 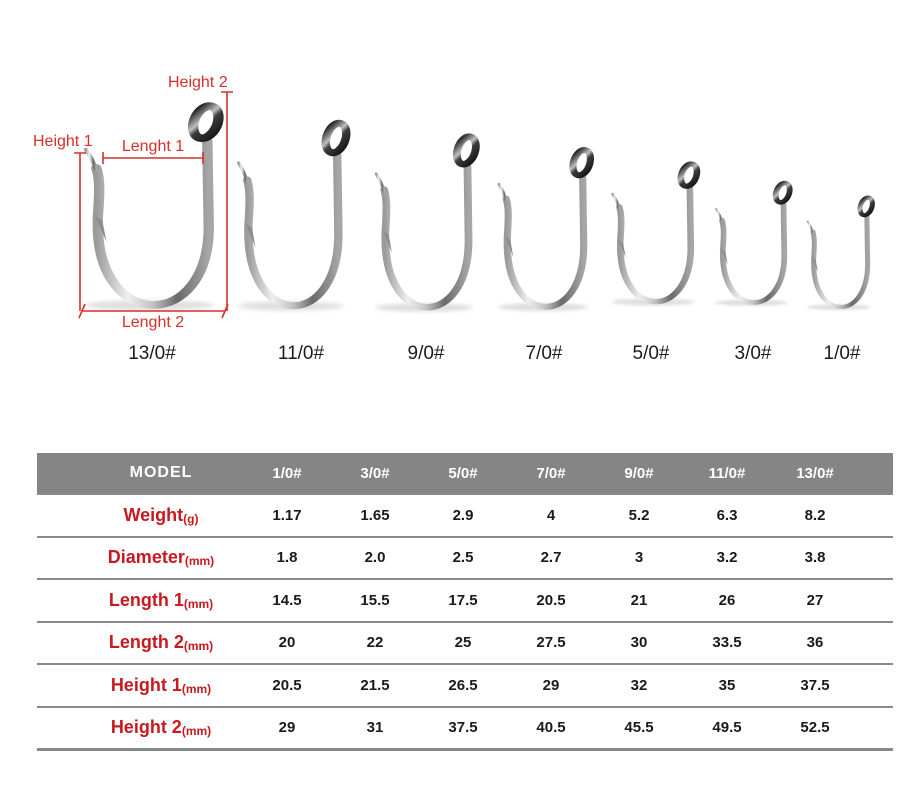 I want to click on value-cell: 30, so click(x=639, y=643).